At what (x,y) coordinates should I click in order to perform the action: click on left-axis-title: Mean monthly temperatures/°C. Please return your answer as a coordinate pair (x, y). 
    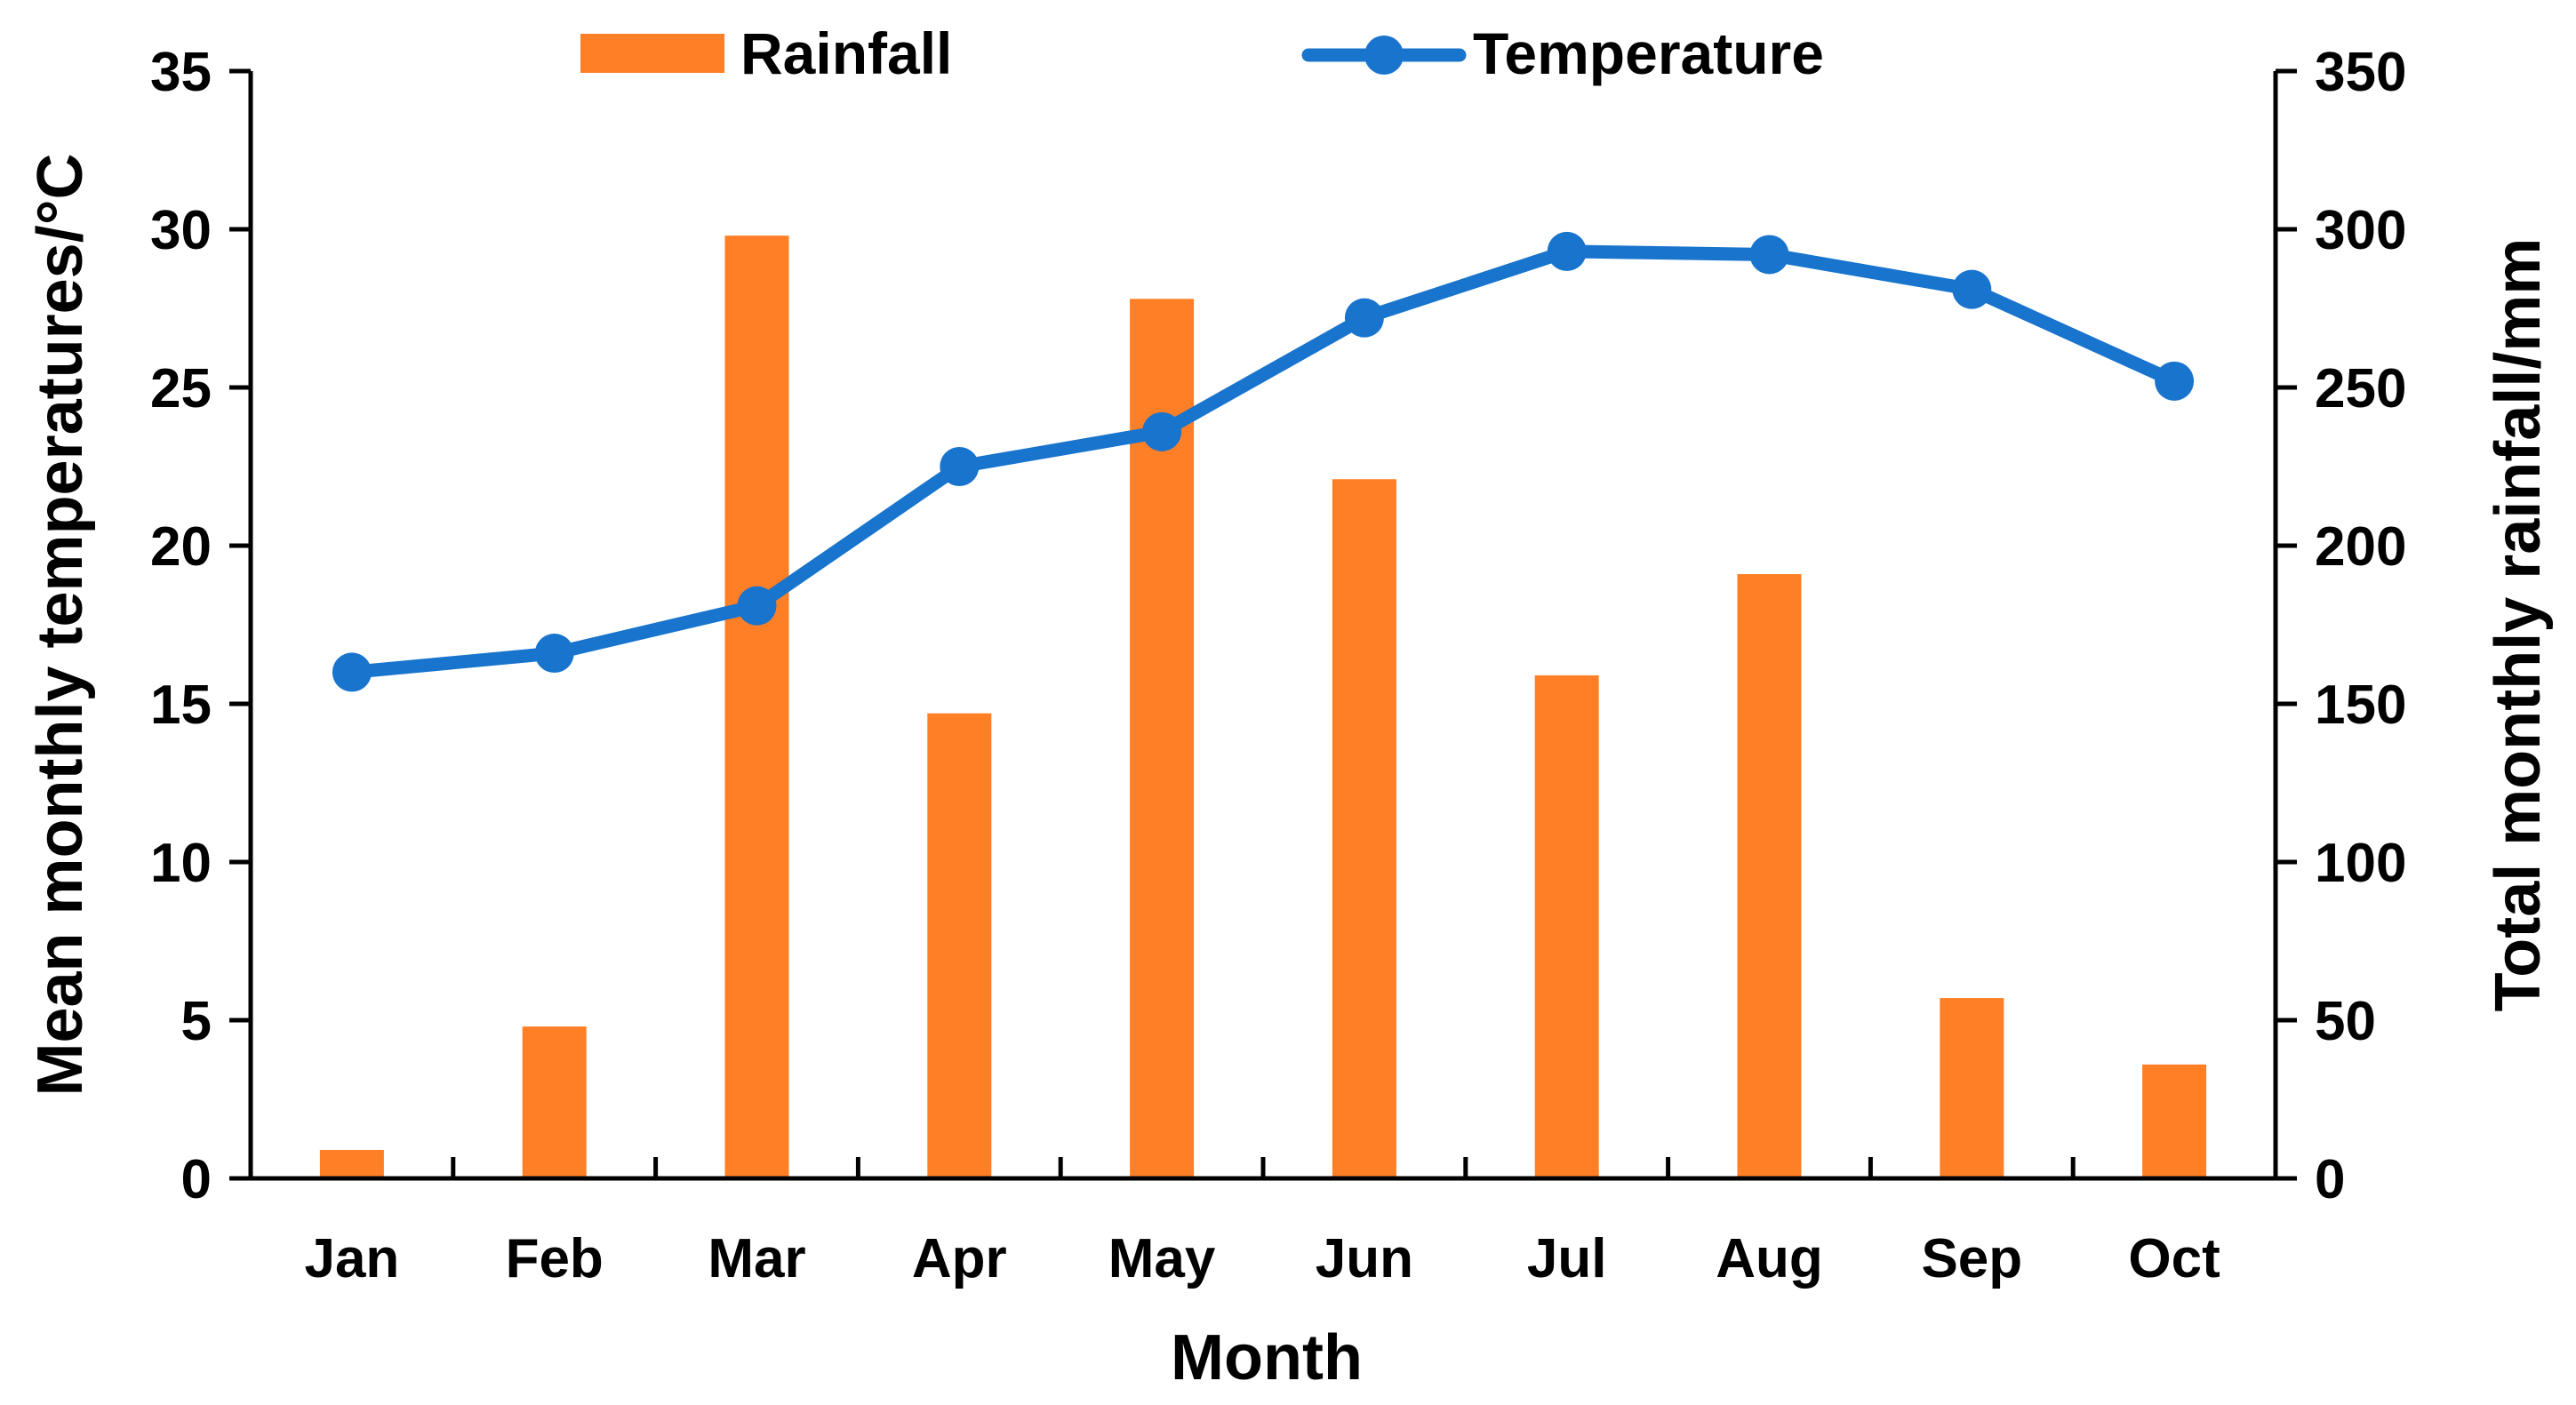
    Looking at the image, I should click on (60, 624).